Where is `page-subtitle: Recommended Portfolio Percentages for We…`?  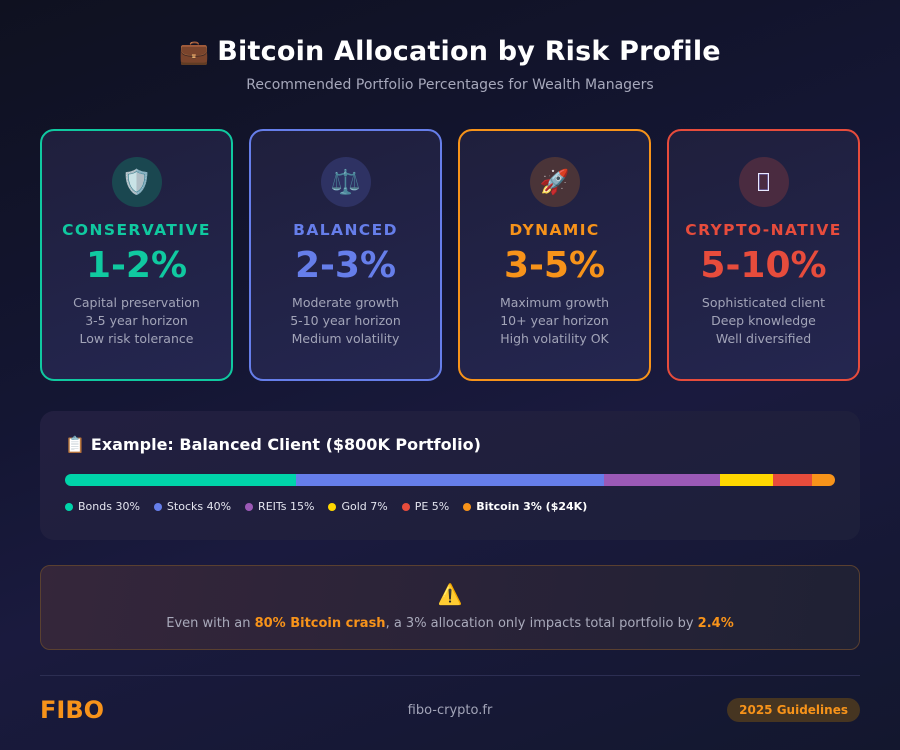
page-subtitle: Recommended Portfolio Percentages for We… is located at coordinates (450, 85).